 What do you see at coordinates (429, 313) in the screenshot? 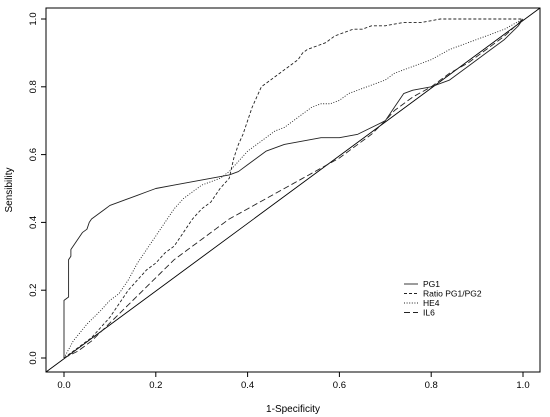
I see `legend-label: IL6` at bounding box center [429, 313].